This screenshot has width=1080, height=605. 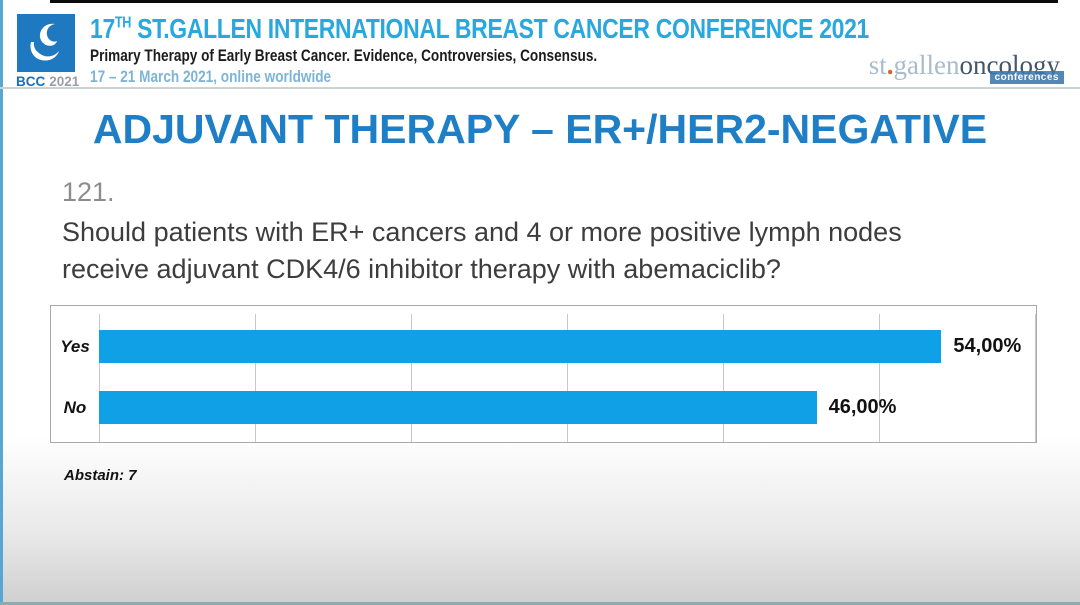 What do you see at coordinates (1026, 77) in the screenshot?
I see `org-logo-conferences-badge: conferences` at bounding box center [1026, 77].